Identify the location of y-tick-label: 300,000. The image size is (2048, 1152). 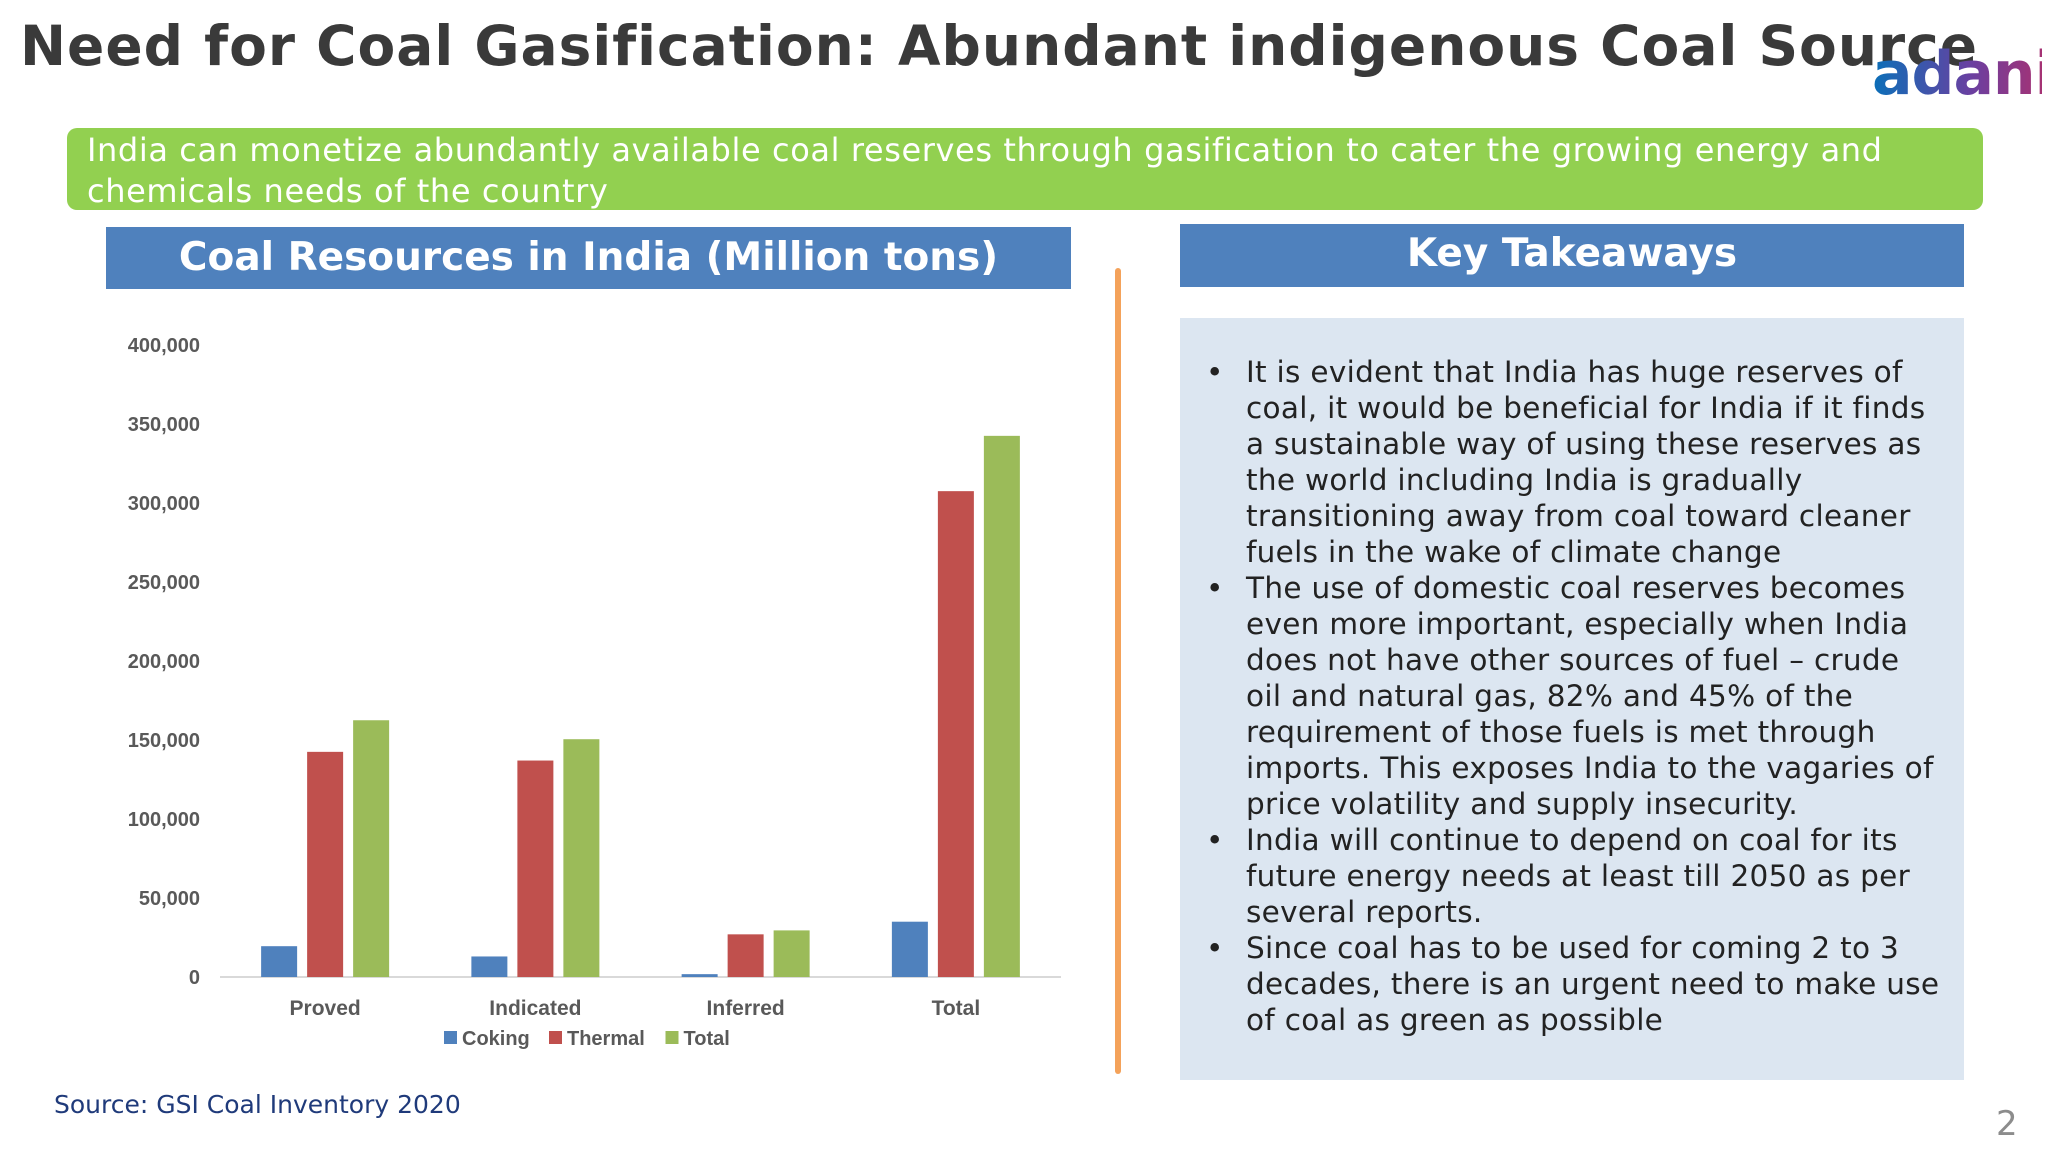
(164, 504).